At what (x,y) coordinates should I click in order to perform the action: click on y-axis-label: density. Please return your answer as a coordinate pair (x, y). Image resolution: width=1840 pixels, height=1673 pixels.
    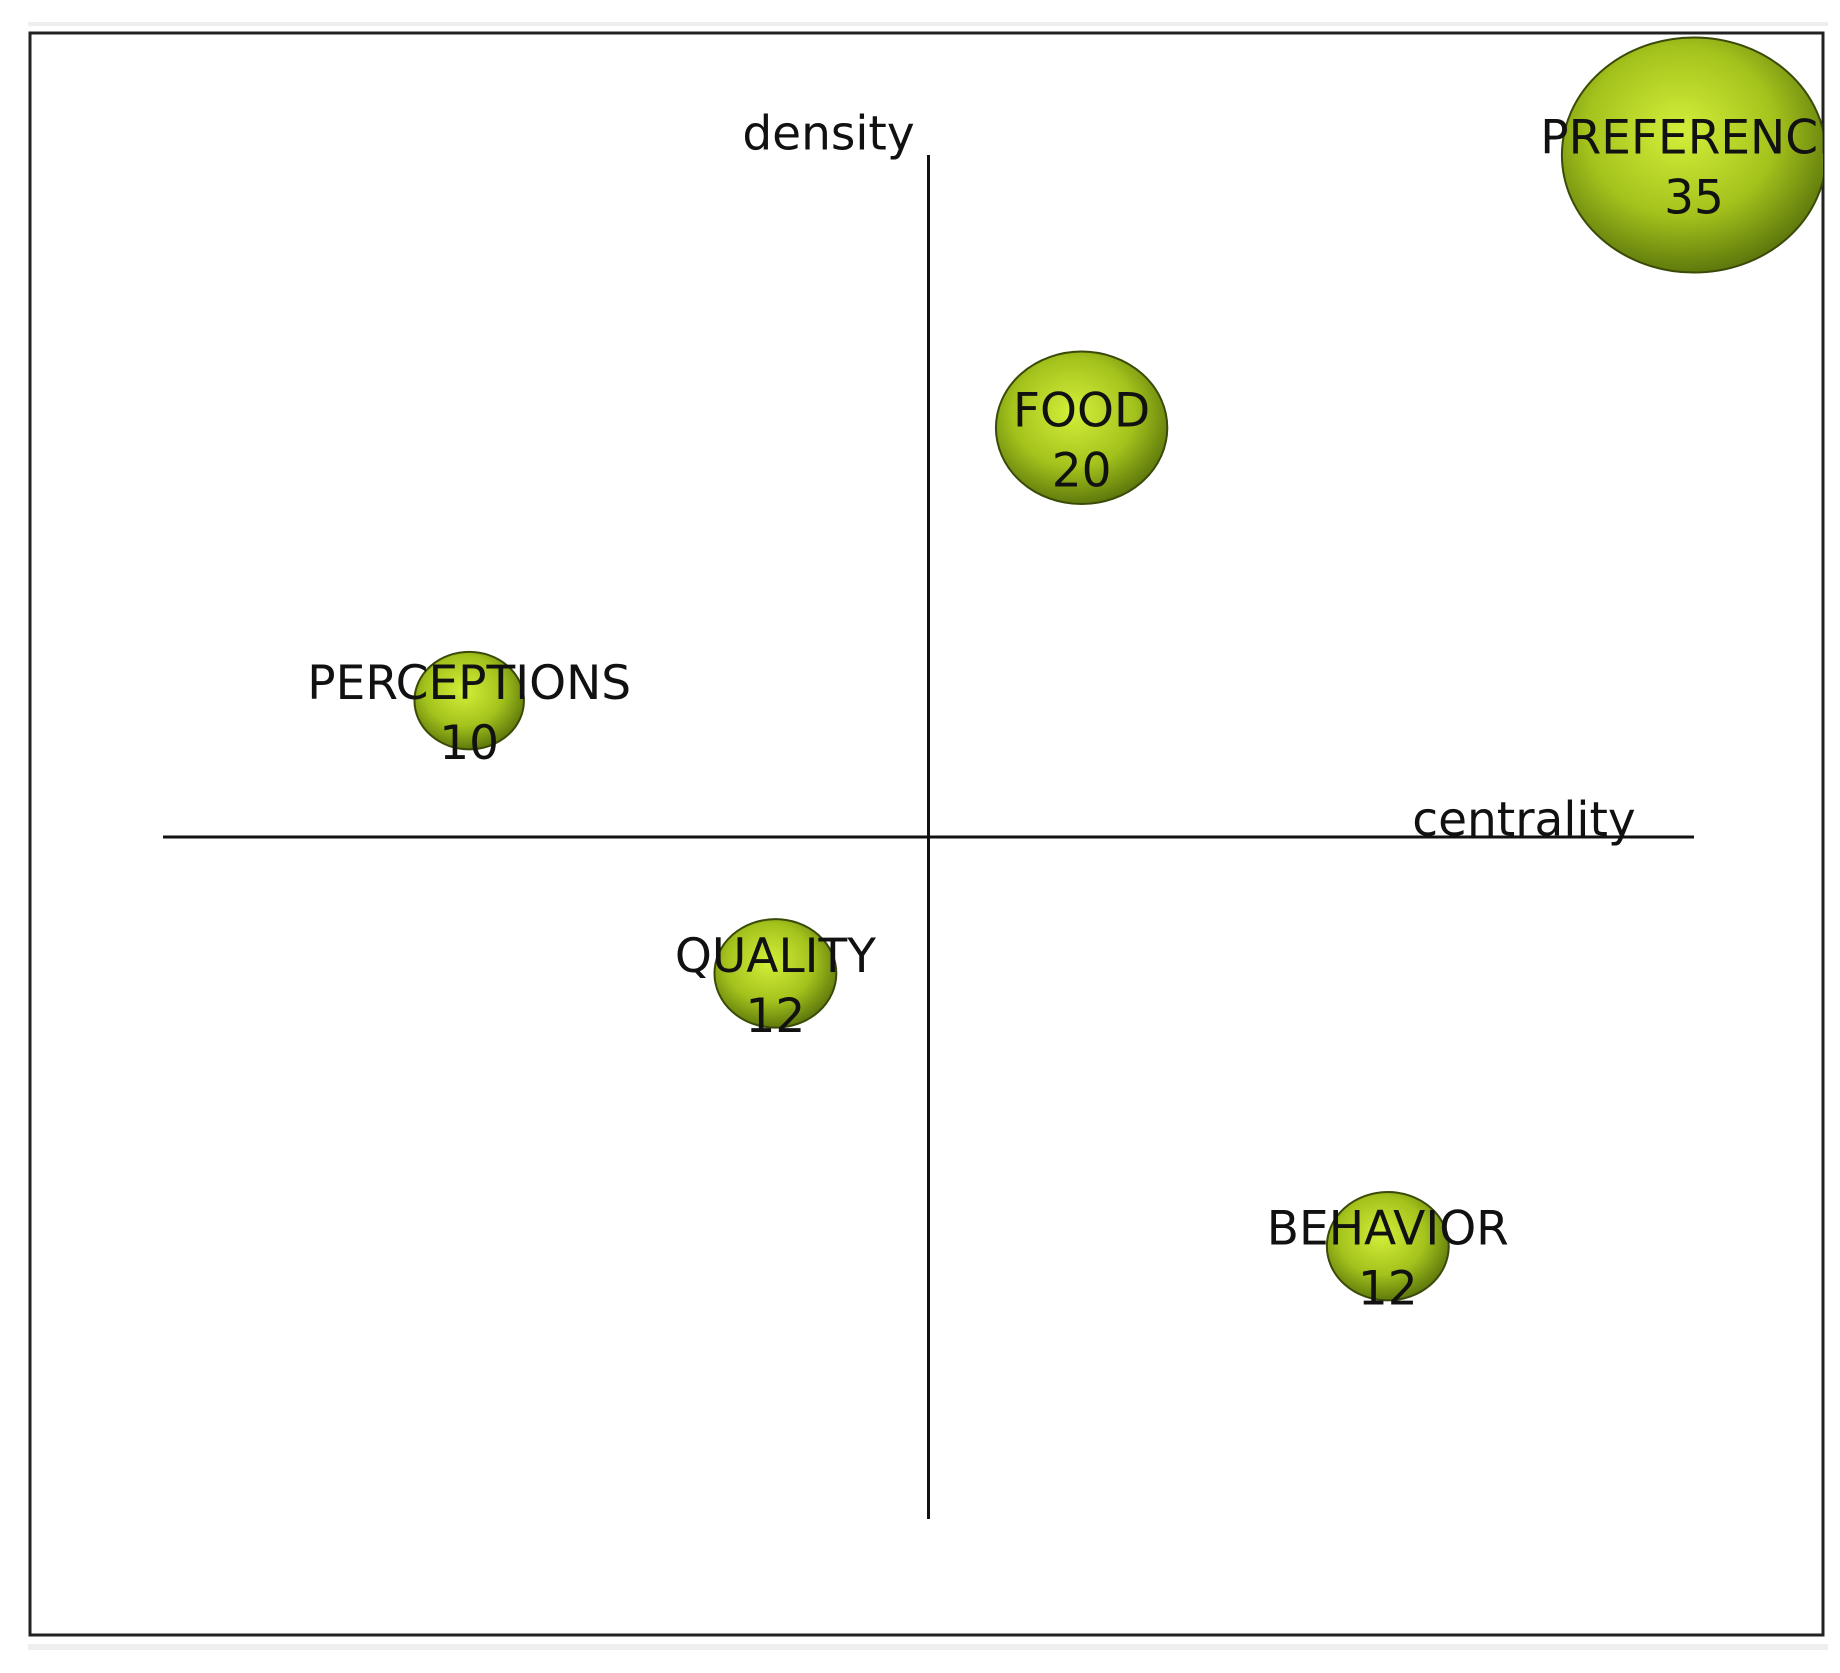
    Looking at the image, I should click on (828, 134).